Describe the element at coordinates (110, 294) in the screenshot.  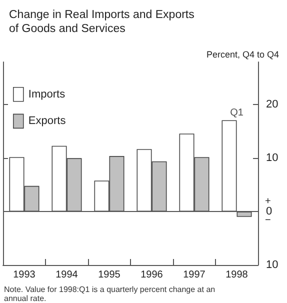
I see `text: Note. Value for 1998:Q1 is a quarterly percent change at an annual rate.` at that location.